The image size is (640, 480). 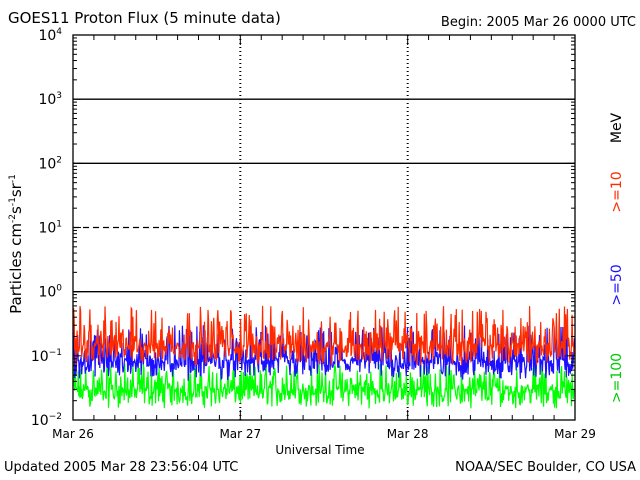 I want to click on legend-gt50: >=50, so click(x=617, y=285).